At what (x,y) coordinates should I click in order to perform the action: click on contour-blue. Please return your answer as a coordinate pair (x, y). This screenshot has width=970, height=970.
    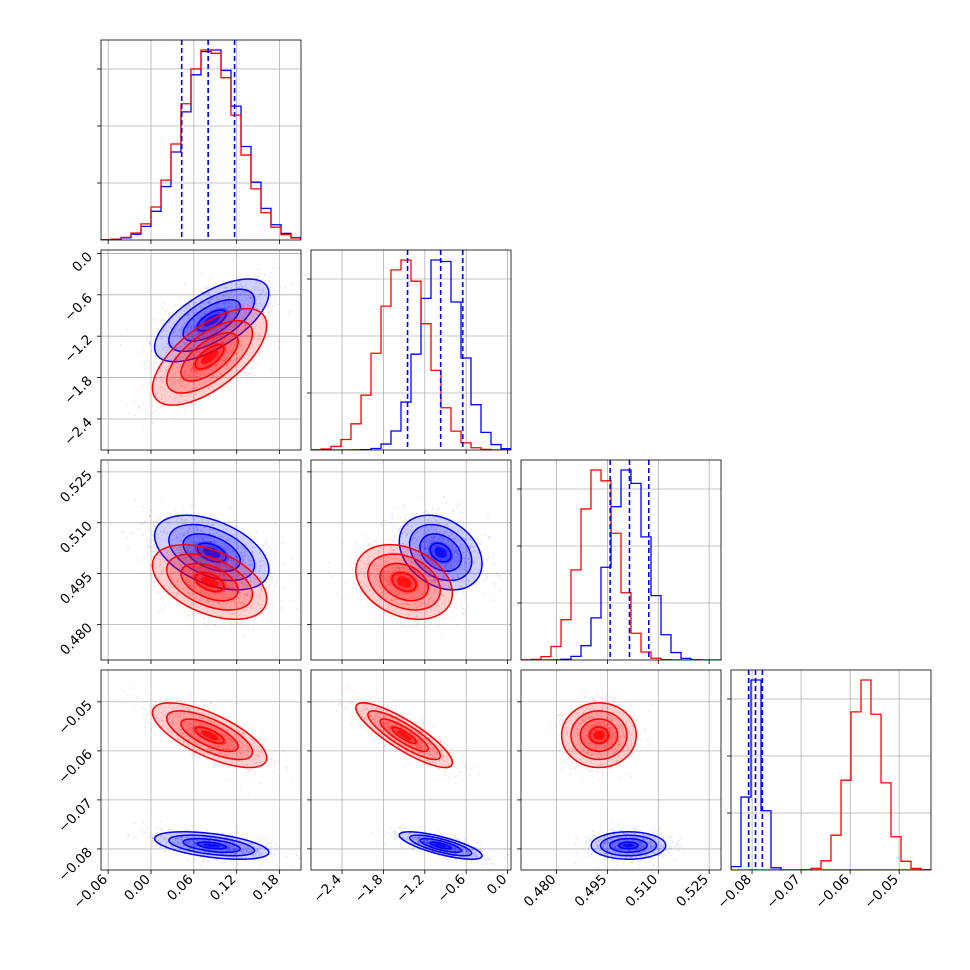
    Looking at the image, I should click on (212, 552).